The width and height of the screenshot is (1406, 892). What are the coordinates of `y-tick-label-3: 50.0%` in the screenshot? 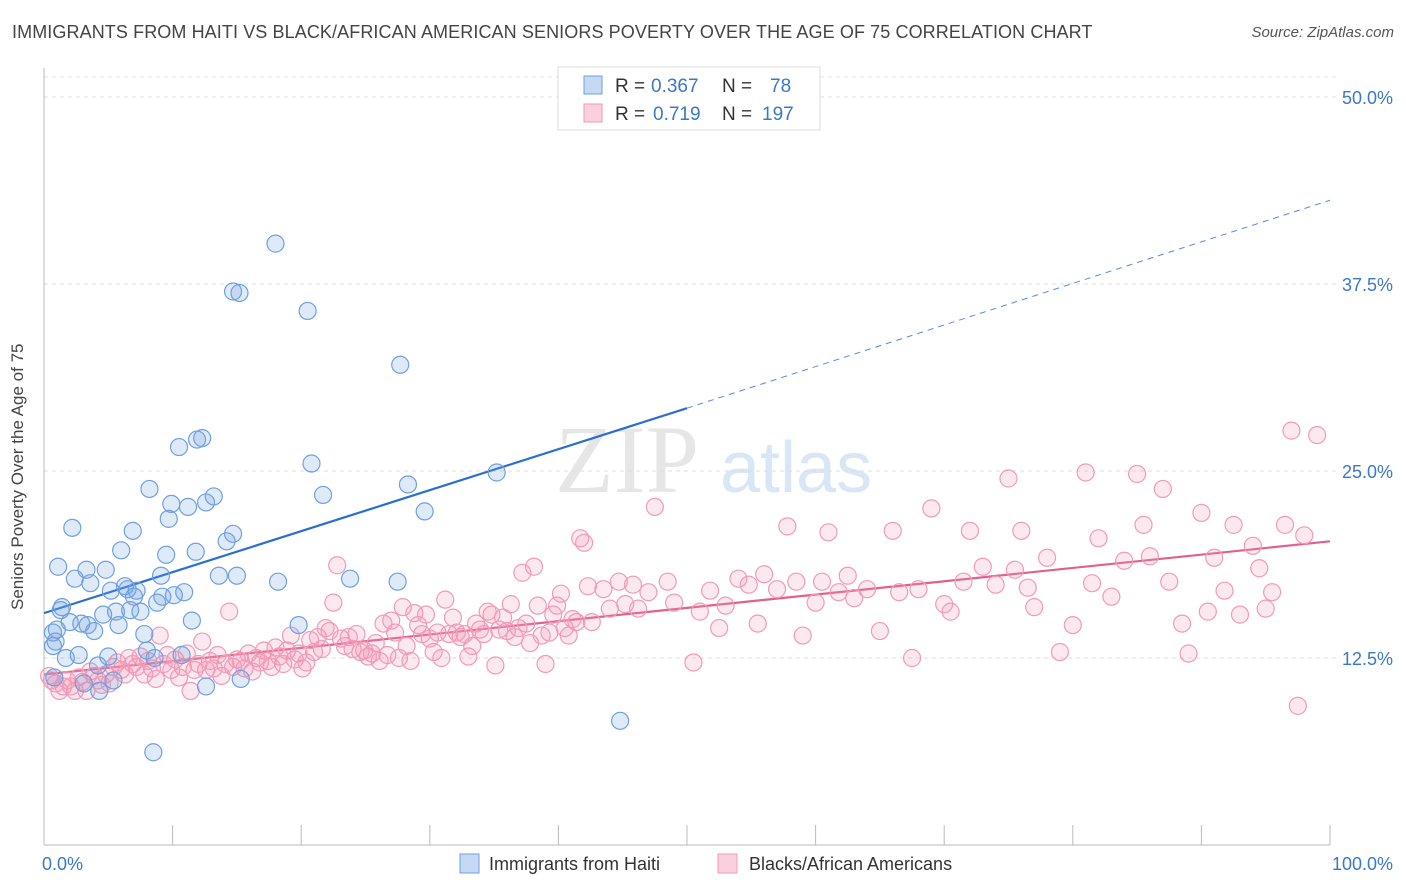 It's located at (1367, 98).